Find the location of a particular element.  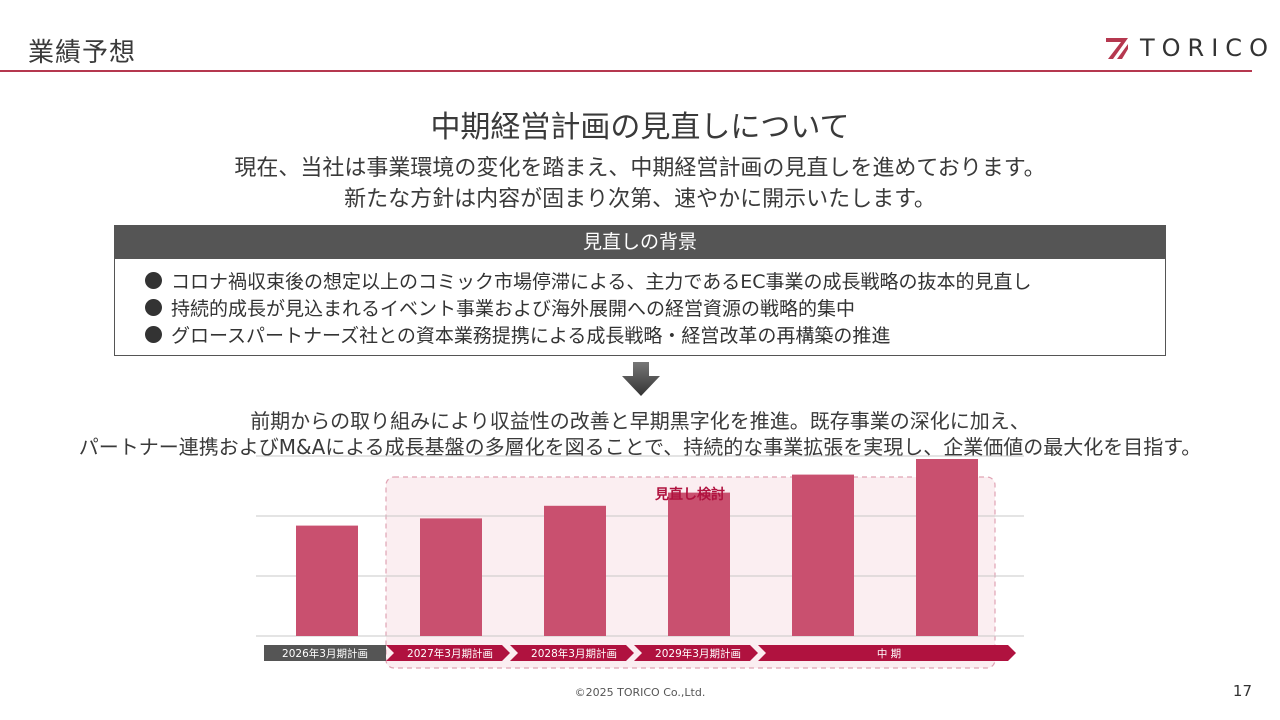

background-list-item: グロースパートナーズ社との資本業務提携による成長戦略・経営改革の再構築の推進 is located at coordinates (655, 334).